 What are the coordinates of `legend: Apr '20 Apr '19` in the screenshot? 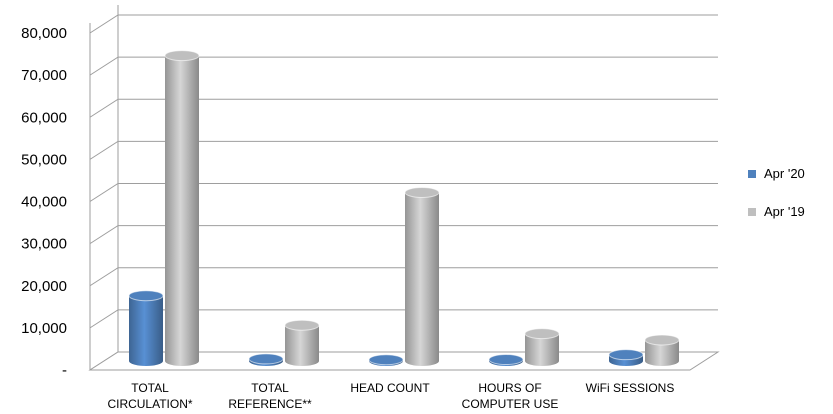 It's located at (776, 192).